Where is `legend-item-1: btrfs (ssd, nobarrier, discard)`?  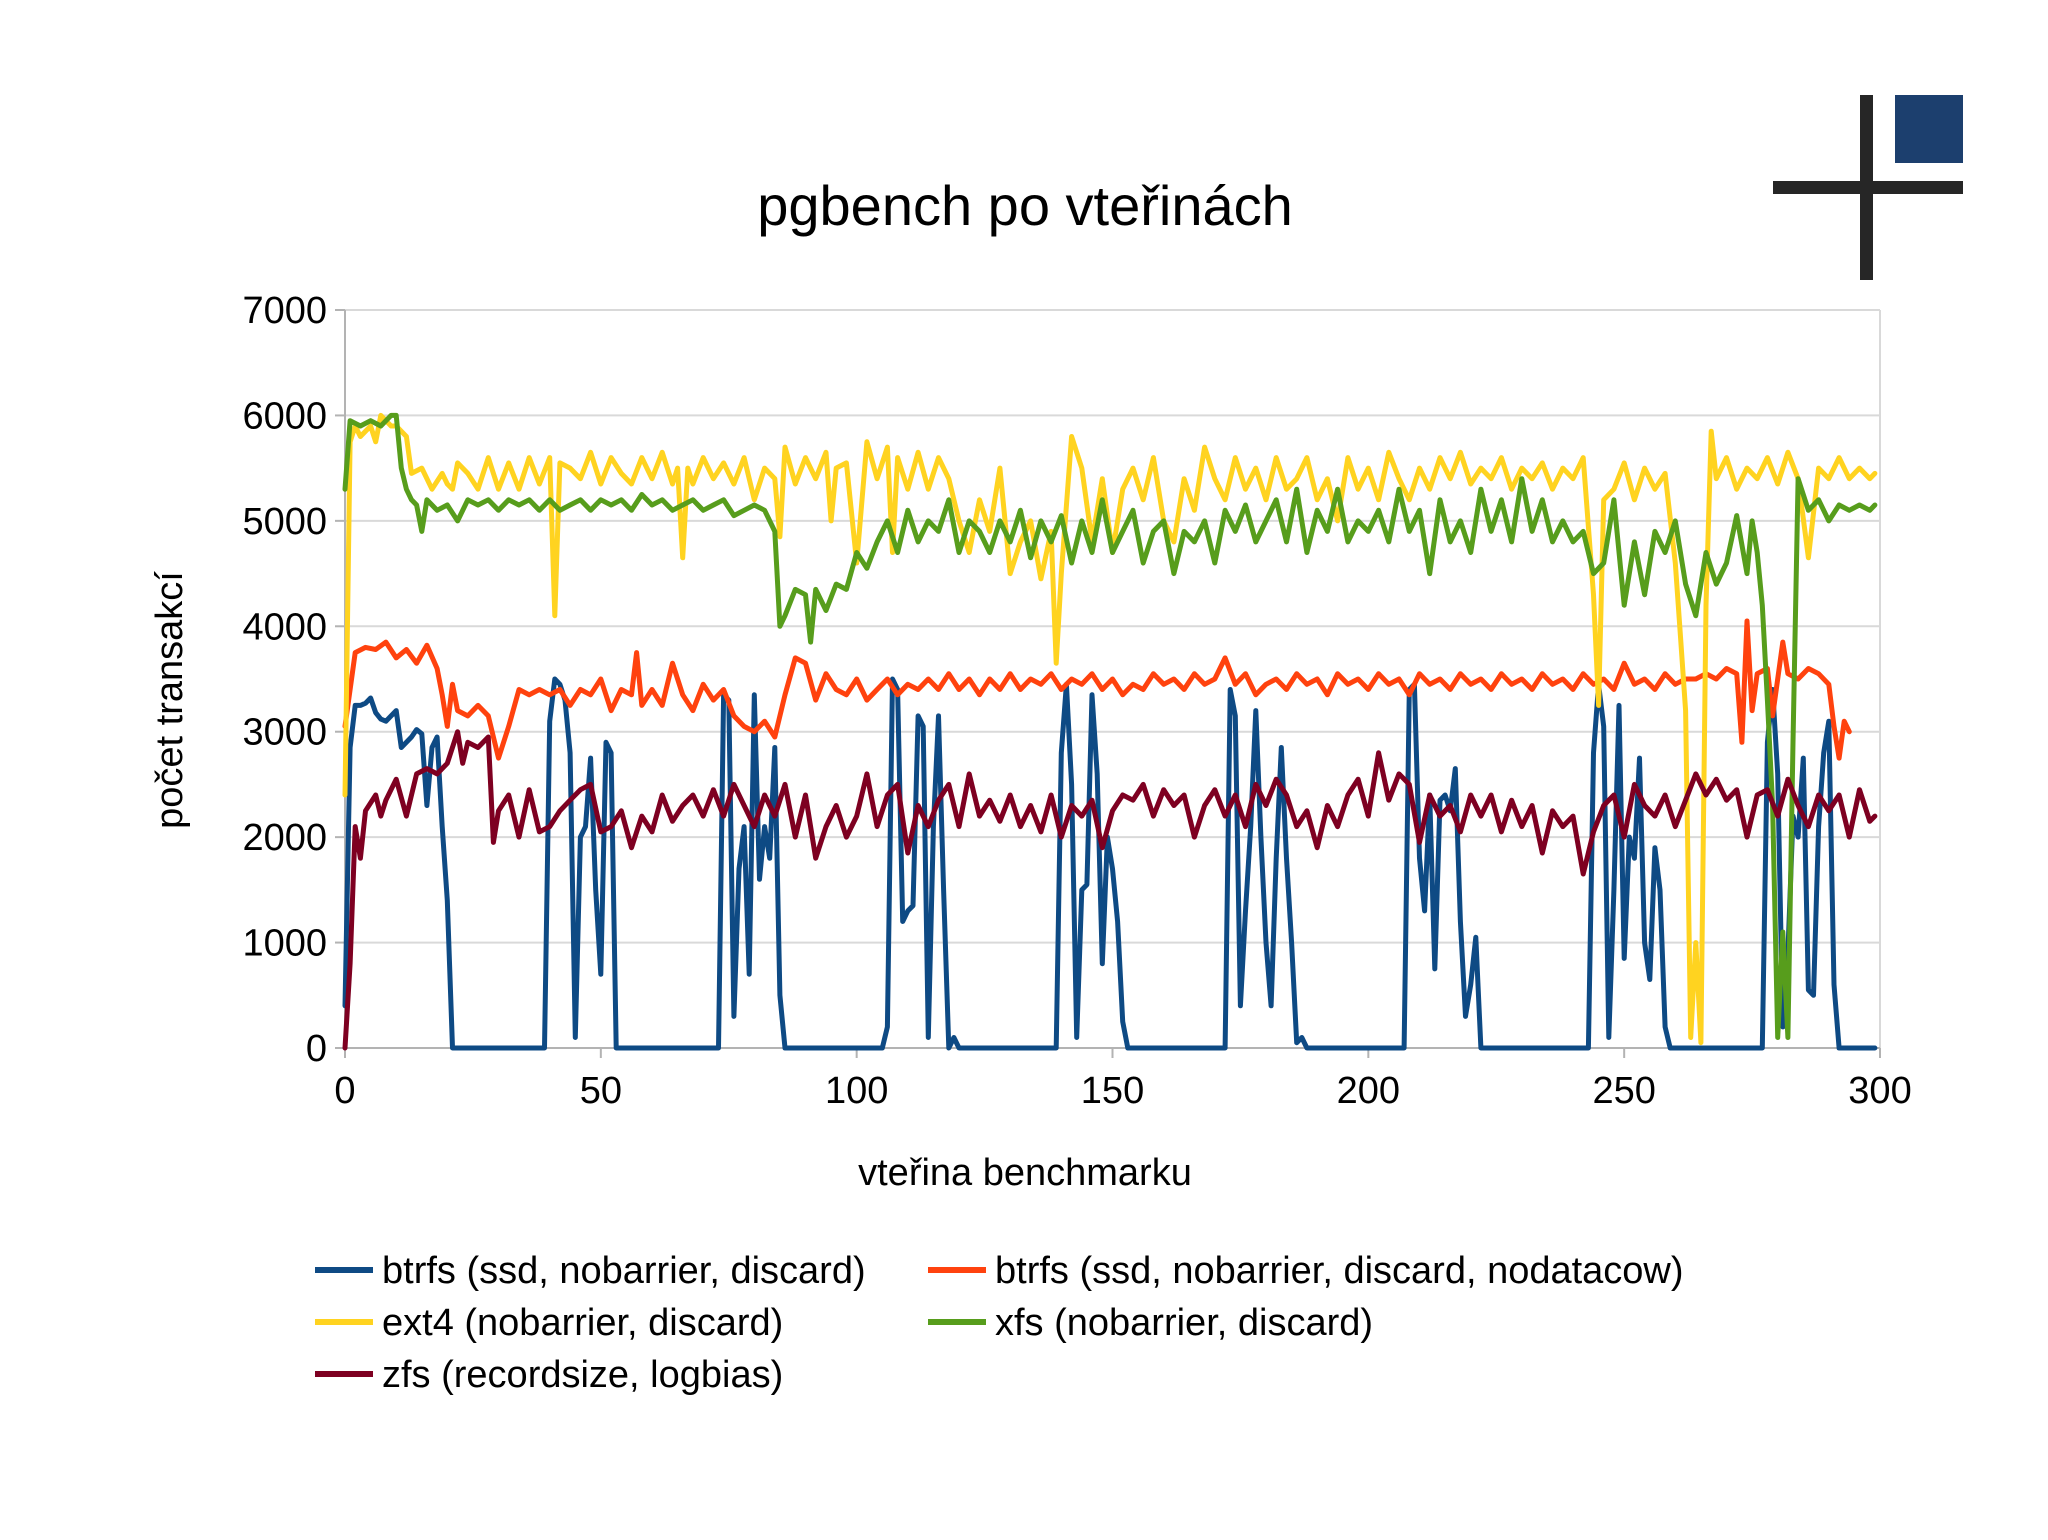 legend-item-1: btrfs (ssd, nobarrier, discard) is located at coordinates (590, 1271).